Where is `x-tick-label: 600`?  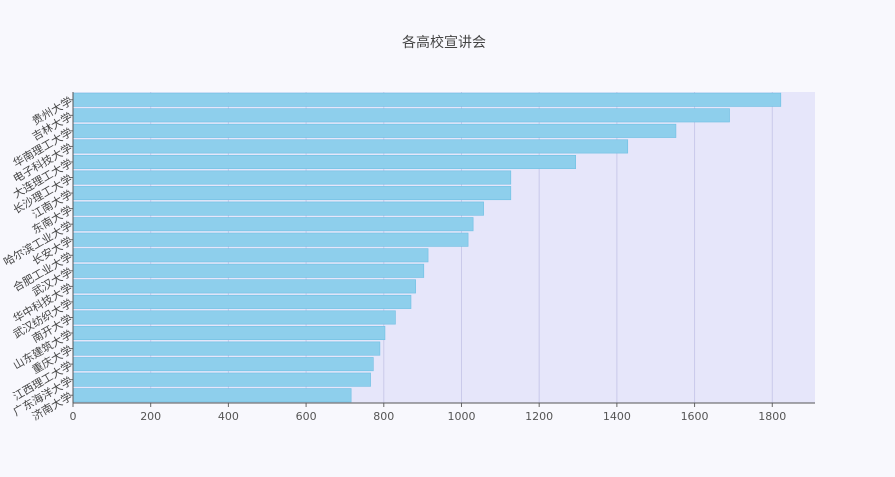
x-tick-label: 600 is located at coordinates (306, 416).